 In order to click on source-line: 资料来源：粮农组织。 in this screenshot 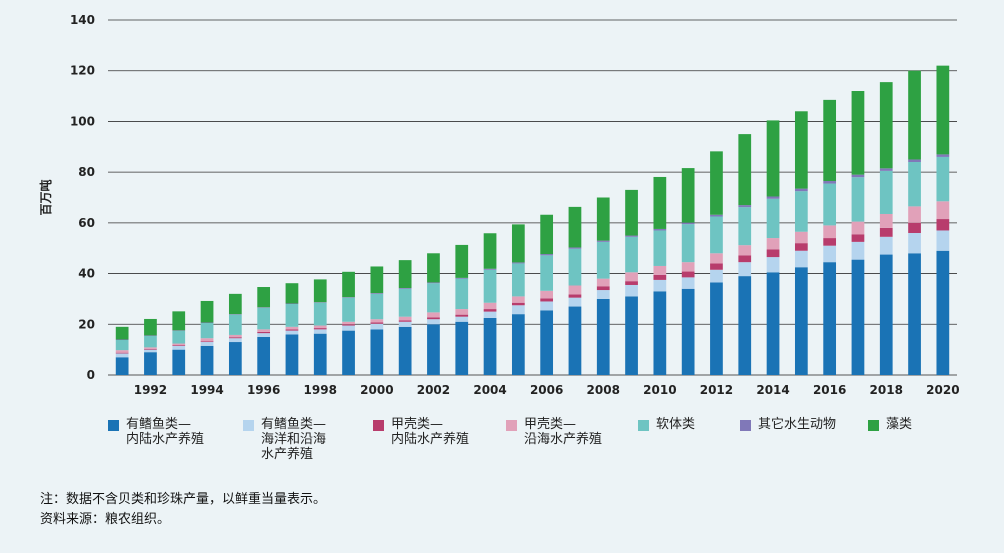, I will do `click(105, 519)`.